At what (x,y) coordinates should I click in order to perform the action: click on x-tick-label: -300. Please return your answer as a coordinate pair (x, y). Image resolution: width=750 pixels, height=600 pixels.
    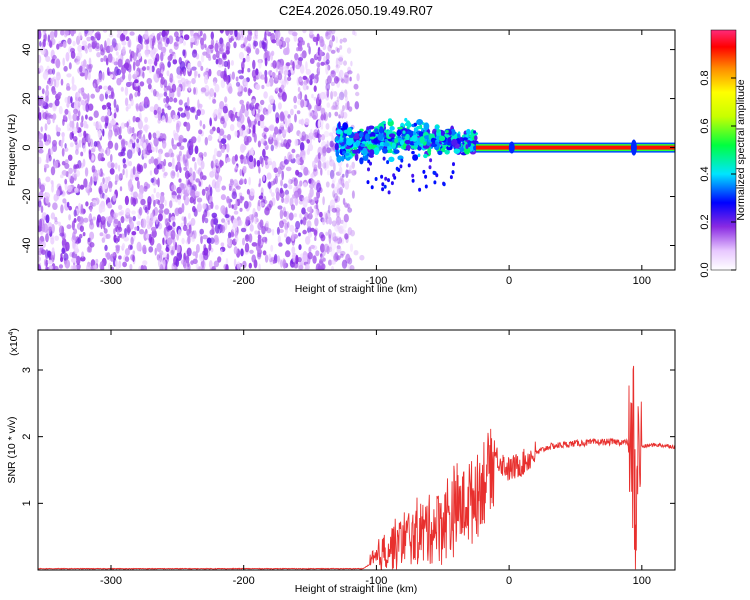
    Looking at the image, I should click on (111, 281).